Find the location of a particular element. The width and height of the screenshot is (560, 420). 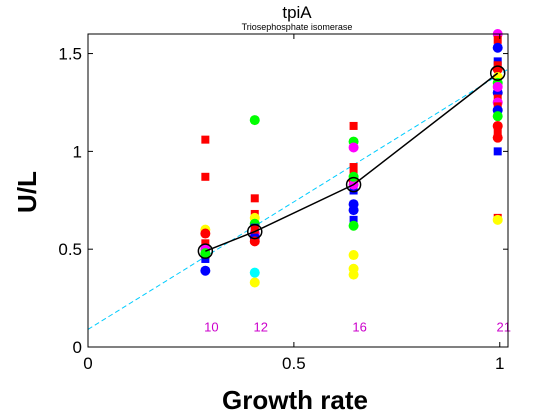

x-tick-label: 1 is located at coordinates (499, 363).